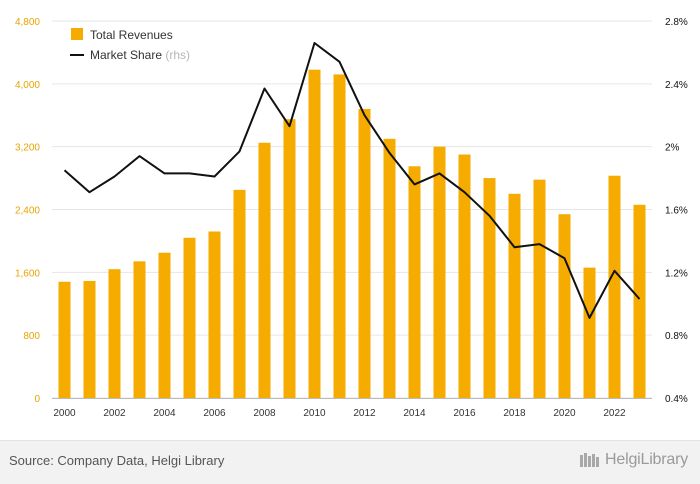 The height and width of the screenshot is (484, 700). Describe the element at coordinates (672, 148) in the screenshot. I see `right-tick-label: 2%` at that location.